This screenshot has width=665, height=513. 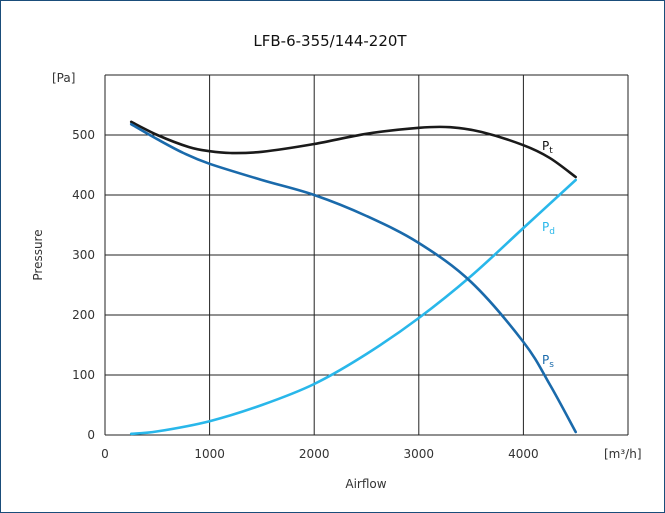 What do you see at coordinates (83, 135) in the screenshot?
I see `y-tick-label: 500` at bounding box center [83, 135].